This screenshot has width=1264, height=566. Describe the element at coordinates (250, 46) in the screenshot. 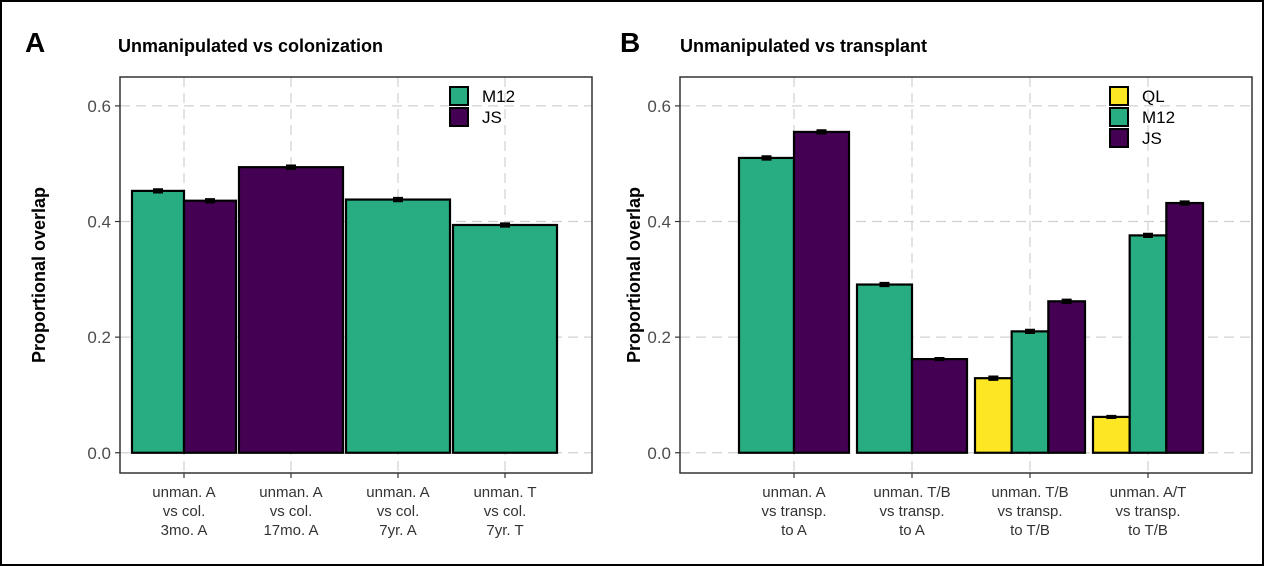

I see `chart-title: Unmanipulated vs colonization` at that location.